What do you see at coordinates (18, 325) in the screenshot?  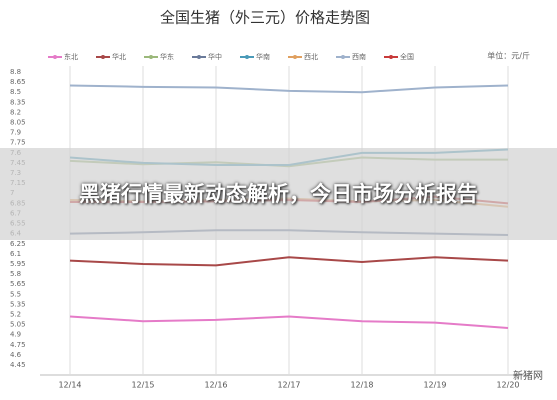 I see `y-tick-label: 5.05` at bounding box center [18, 325].